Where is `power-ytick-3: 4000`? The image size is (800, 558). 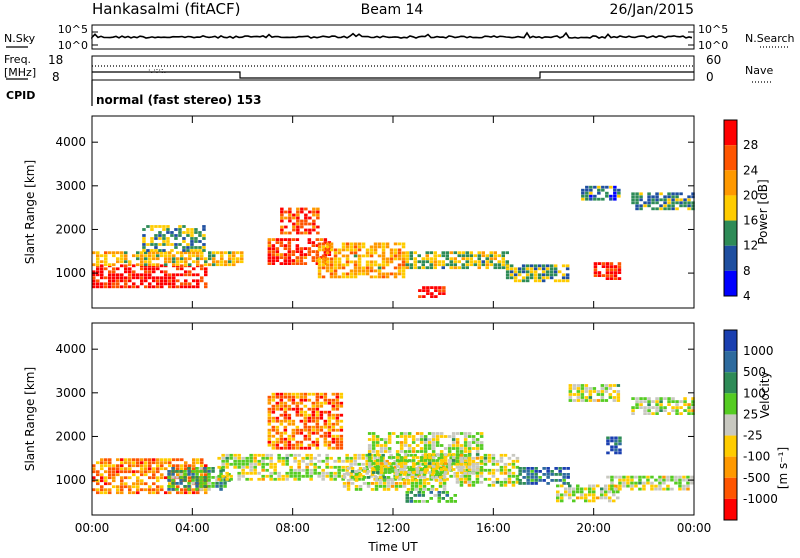 power-ytick-3: 4000 is located at coordinates (70, 142).